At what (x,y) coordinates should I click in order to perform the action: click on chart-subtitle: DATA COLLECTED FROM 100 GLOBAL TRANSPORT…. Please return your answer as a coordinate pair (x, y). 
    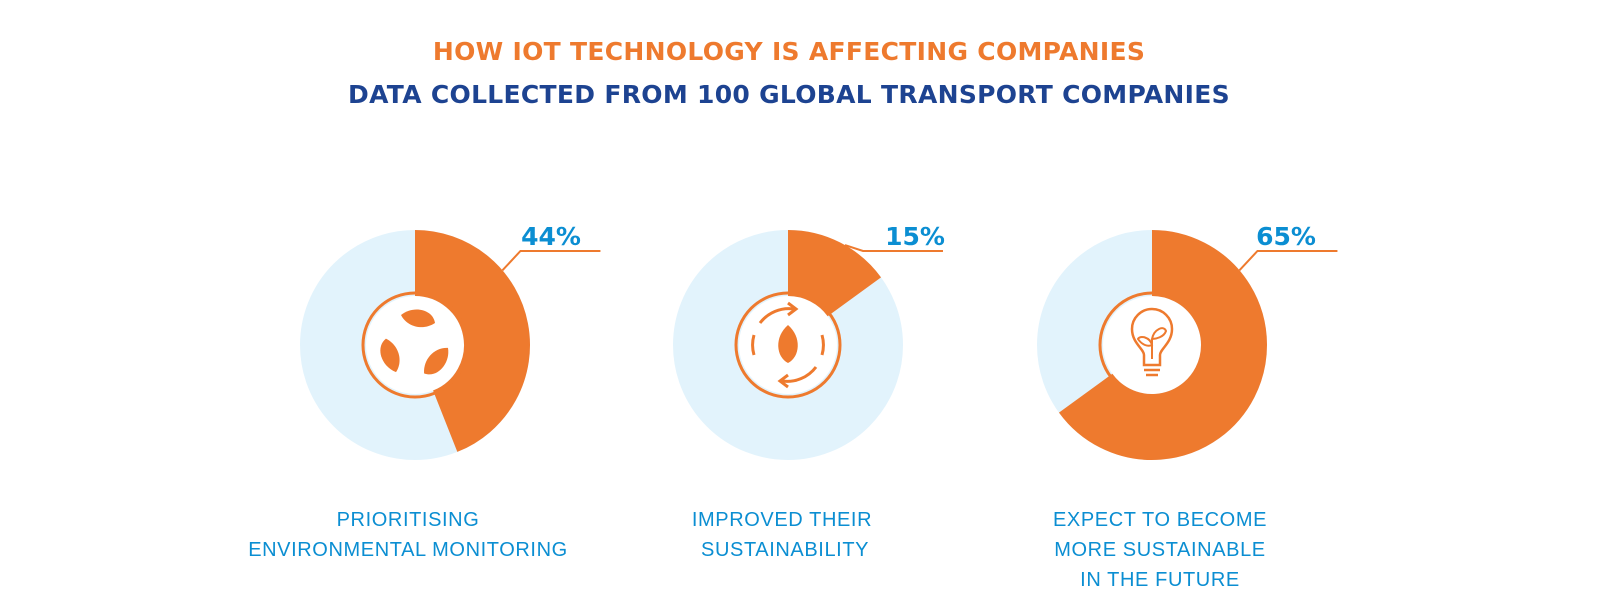
    Looking at the image, I should click on (789, 94).